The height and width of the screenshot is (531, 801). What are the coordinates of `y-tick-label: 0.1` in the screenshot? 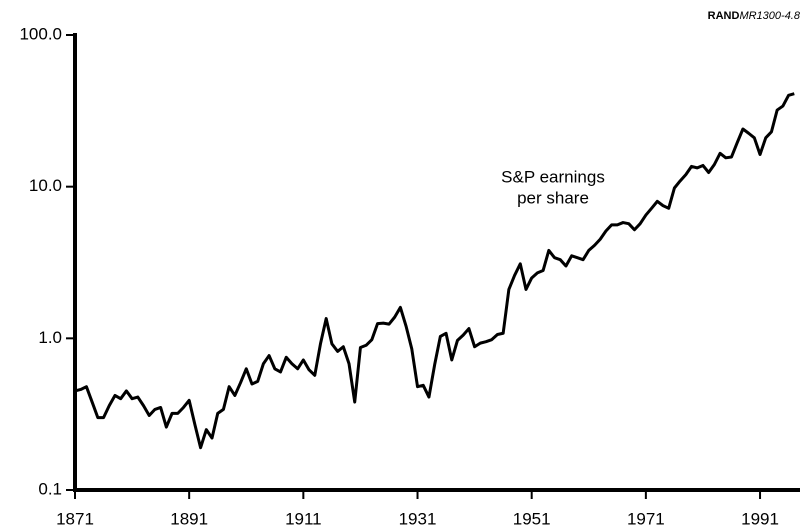 It's located at (50, 488).